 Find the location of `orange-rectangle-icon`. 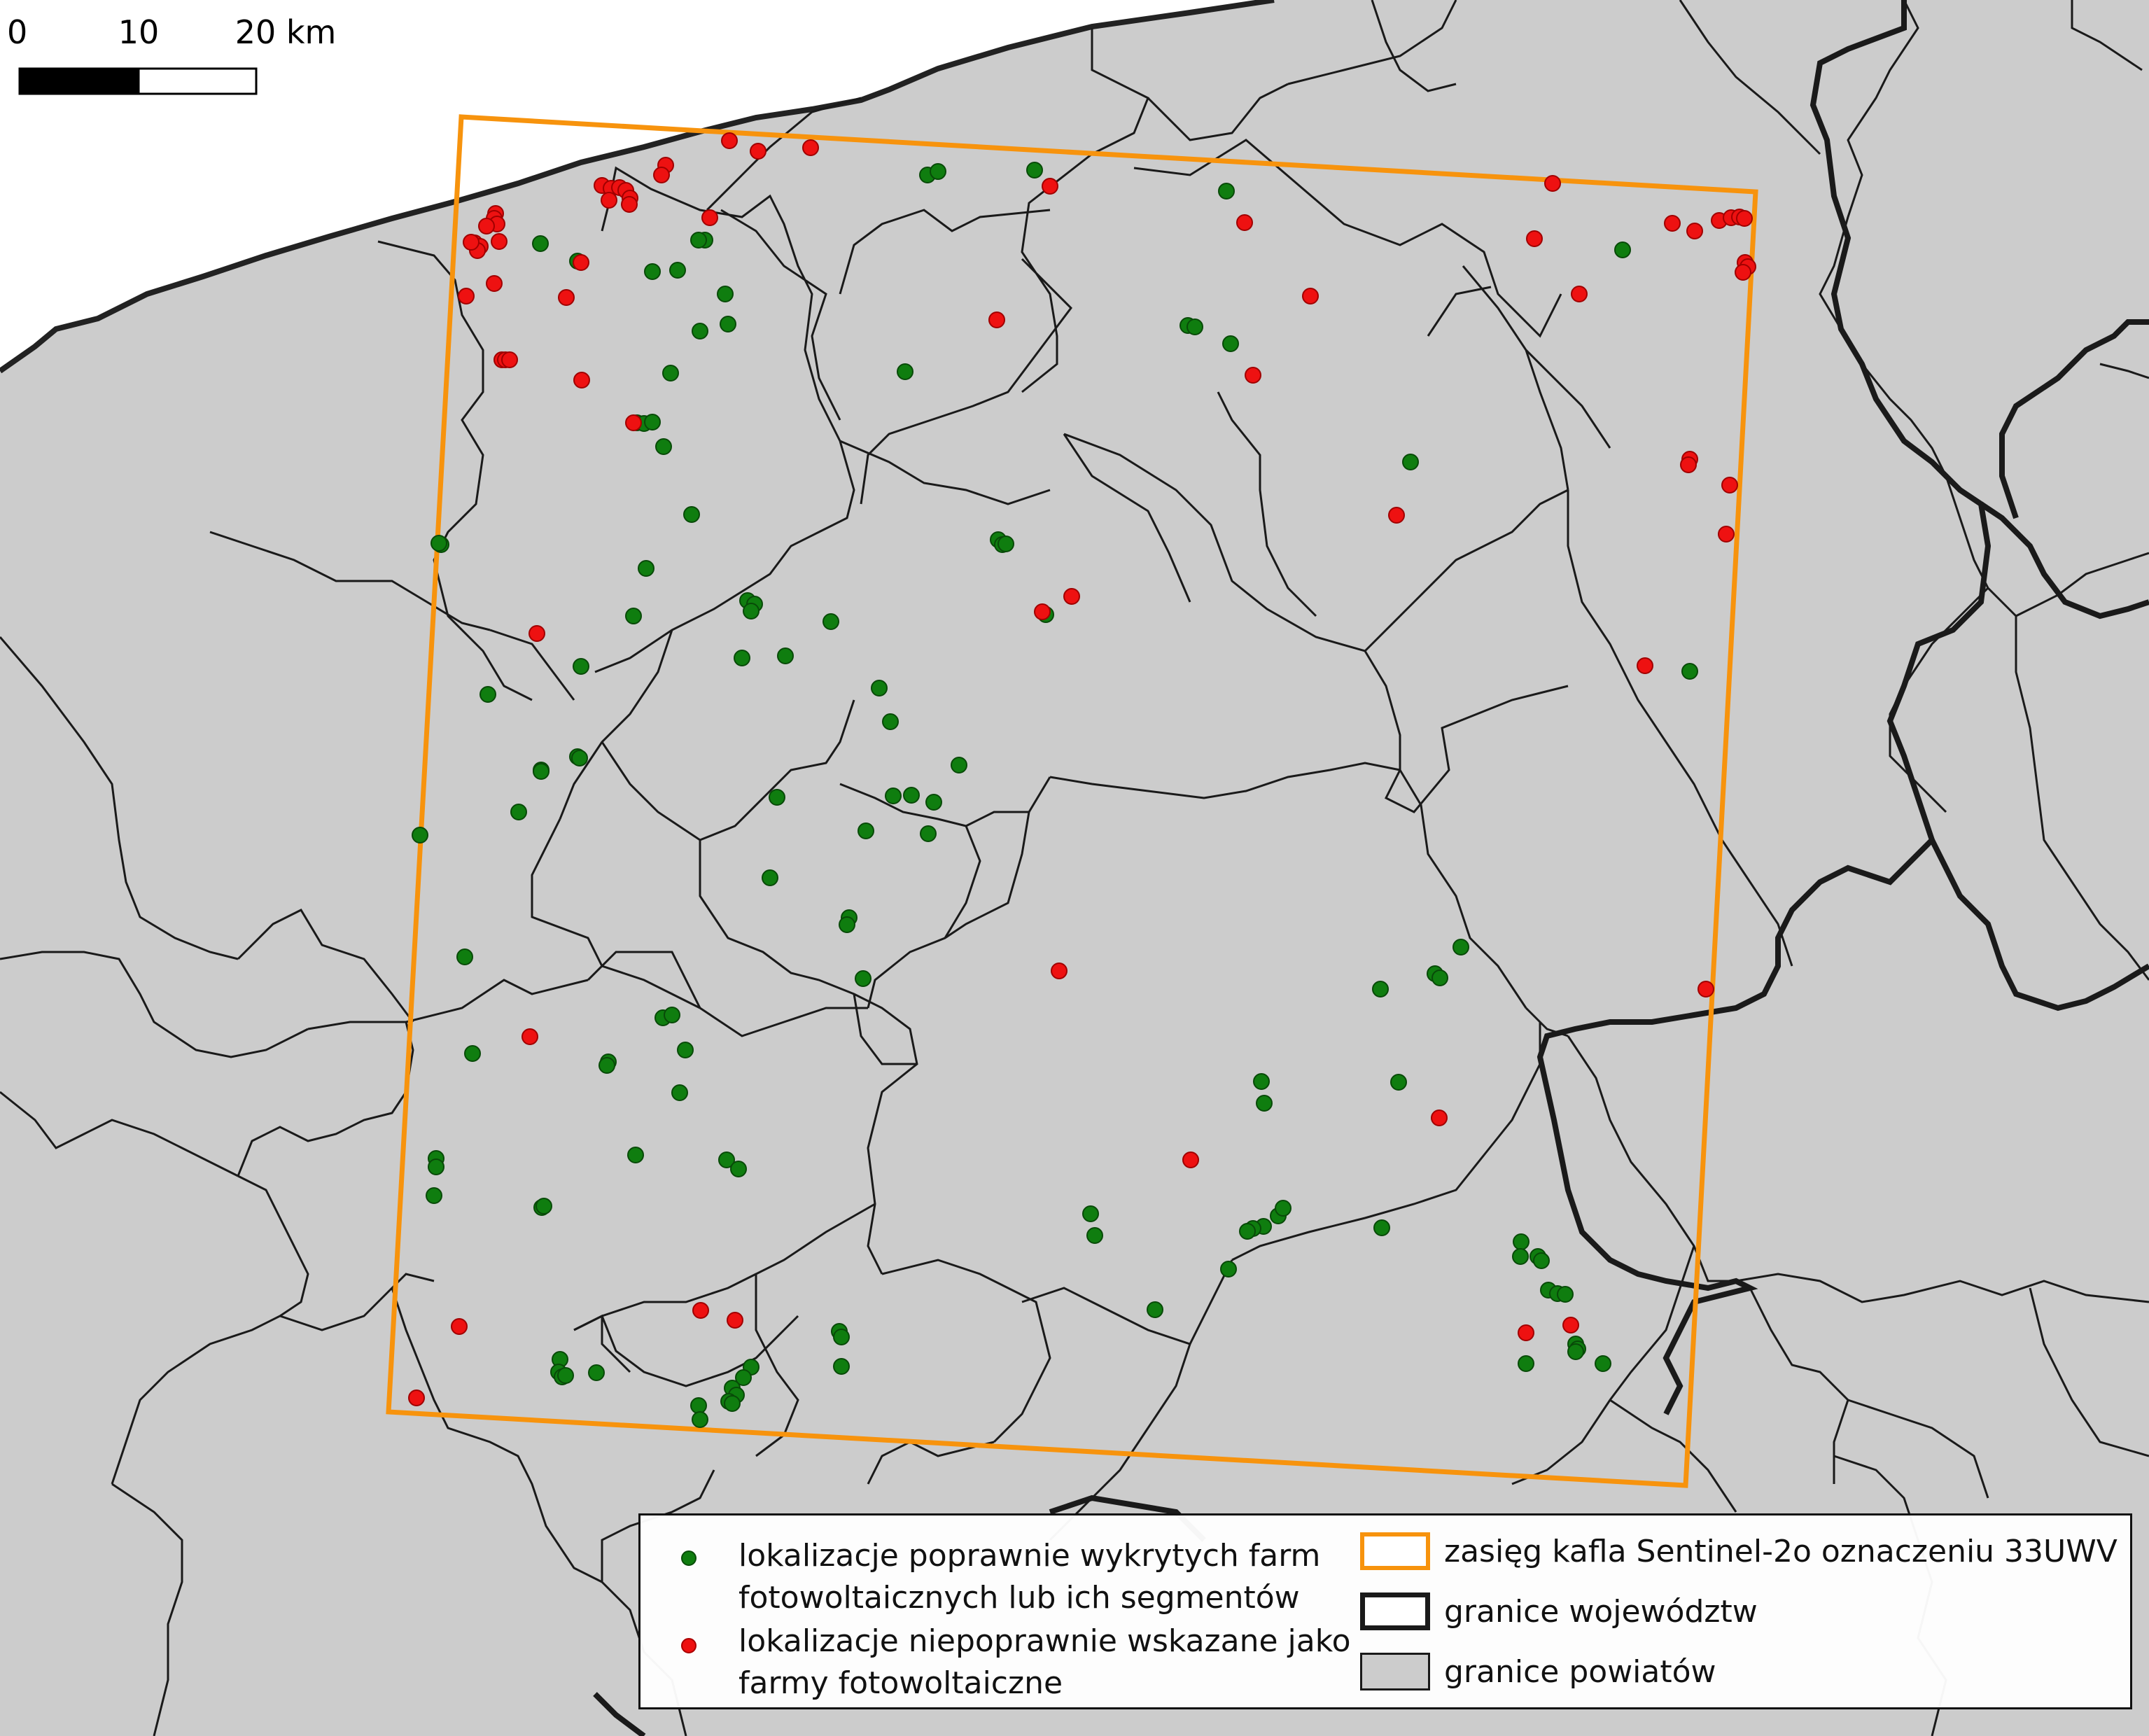

orange-rectangle-icon is located at coordinates (1395, 1551).